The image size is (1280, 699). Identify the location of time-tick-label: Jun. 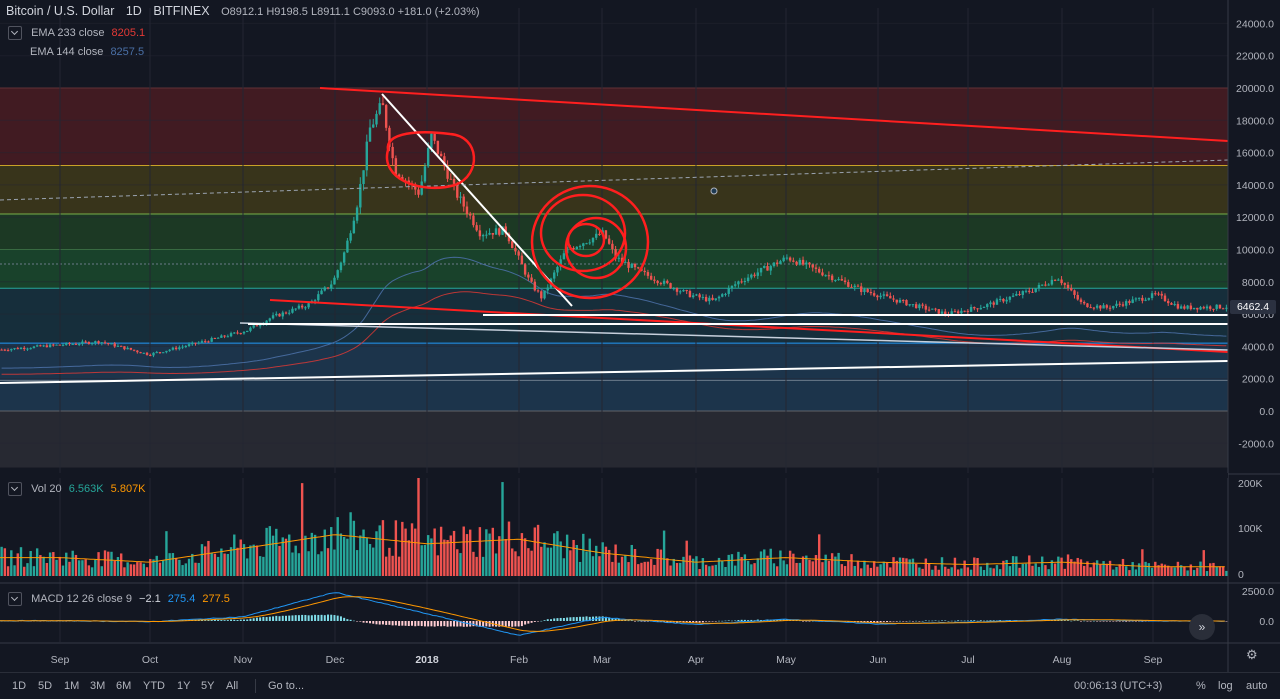
(878, 660).